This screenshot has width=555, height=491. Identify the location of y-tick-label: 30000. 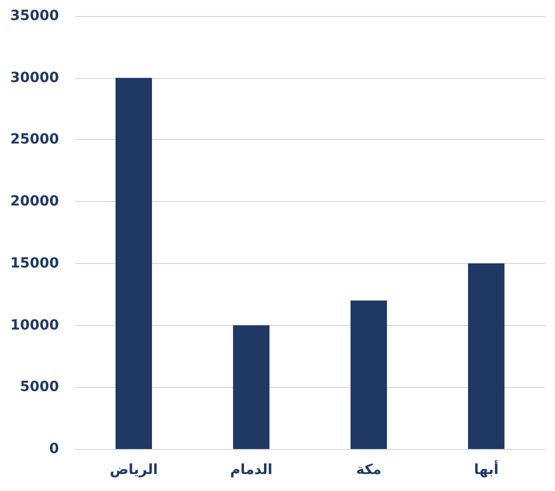
(35, 78).